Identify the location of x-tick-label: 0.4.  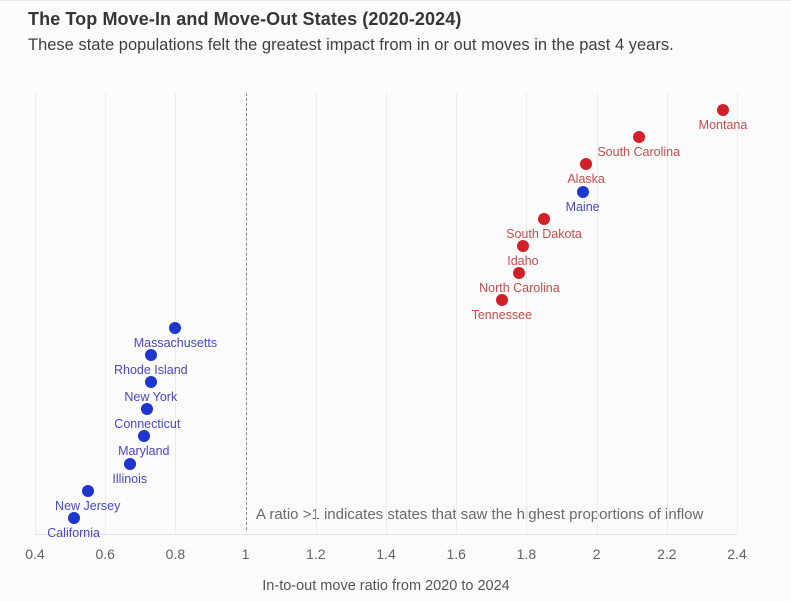
(35, 554).